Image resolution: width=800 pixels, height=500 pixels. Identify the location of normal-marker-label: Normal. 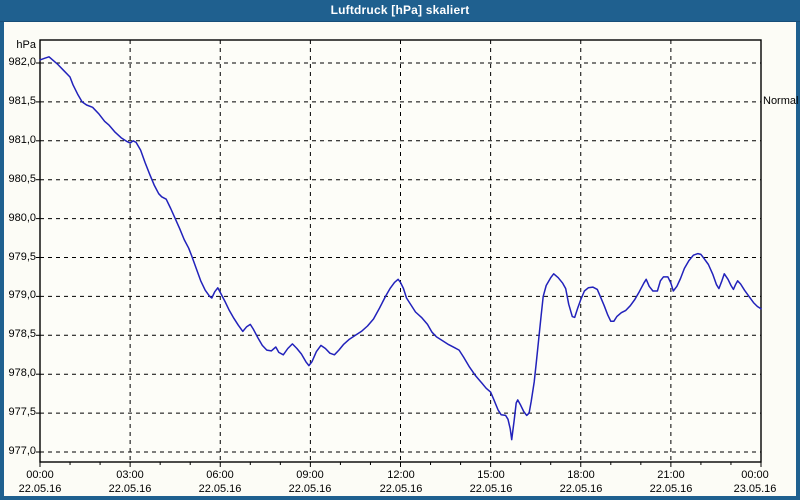
(781, 101).